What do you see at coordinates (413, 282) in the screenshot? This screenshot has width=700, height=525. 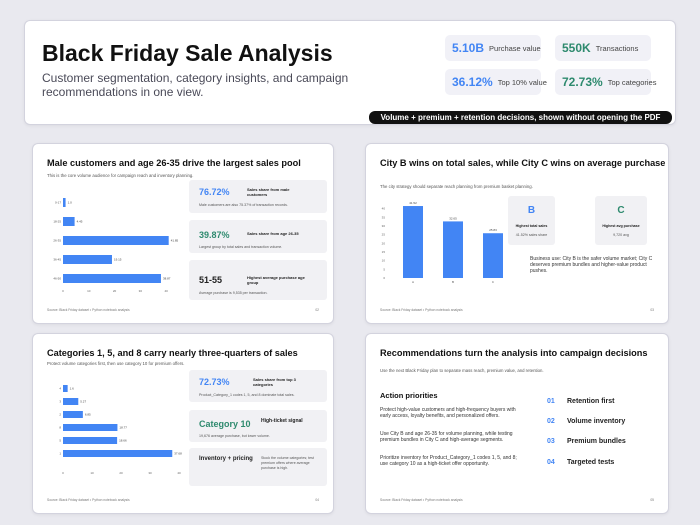 I see `x-tick-label: A` at bounding box center [413, 282].